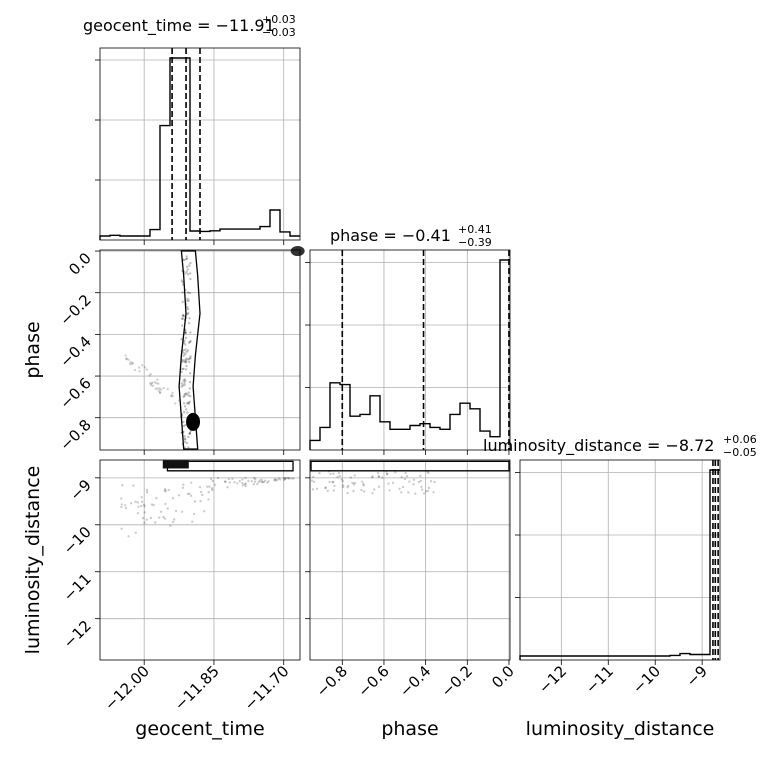 The width and height of the screenshot is (760, 760). Describe the element at coordinates (33, 349) in the screenshot. I see `ylabel-phase: phase` at that location.